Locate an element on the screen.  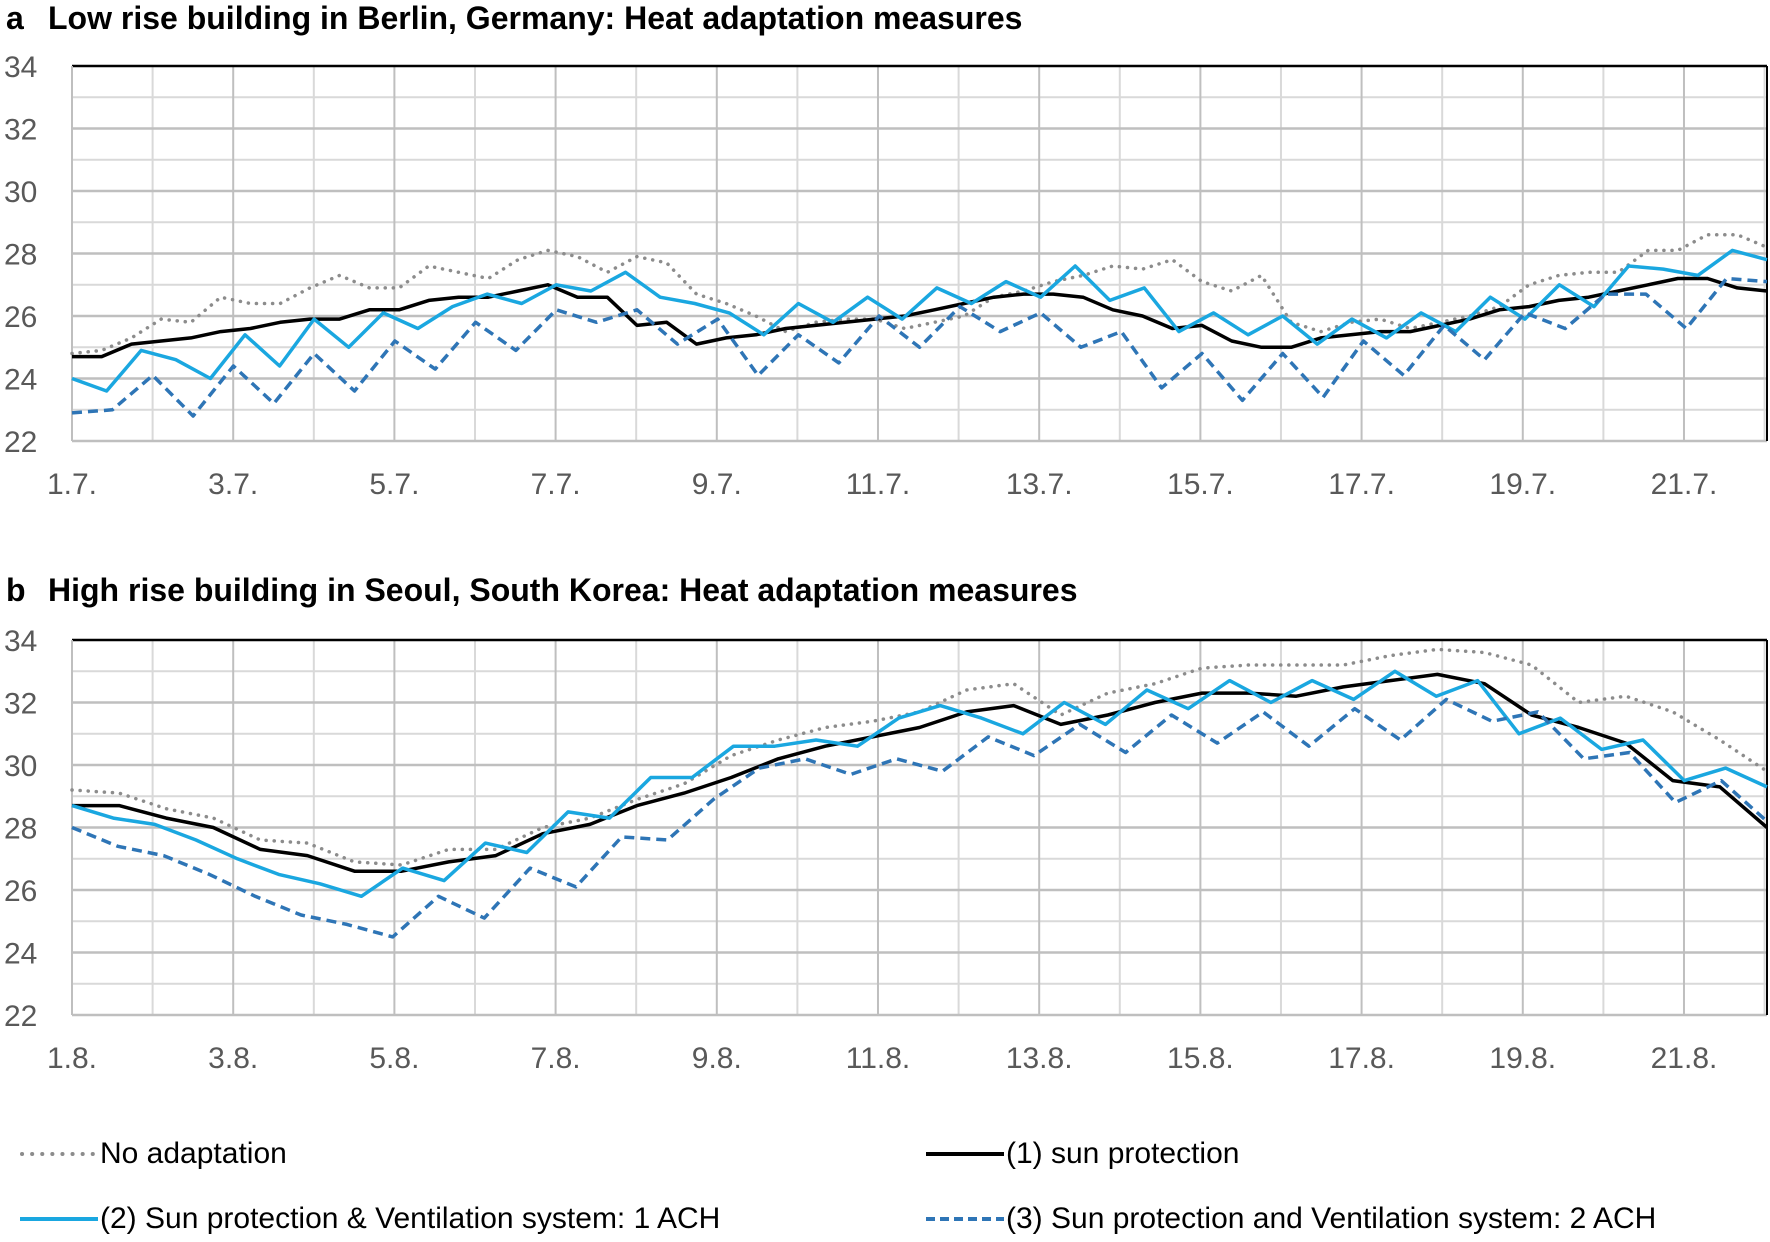
x-tick-label: 11.8. is located at coordinates (878, 1058).